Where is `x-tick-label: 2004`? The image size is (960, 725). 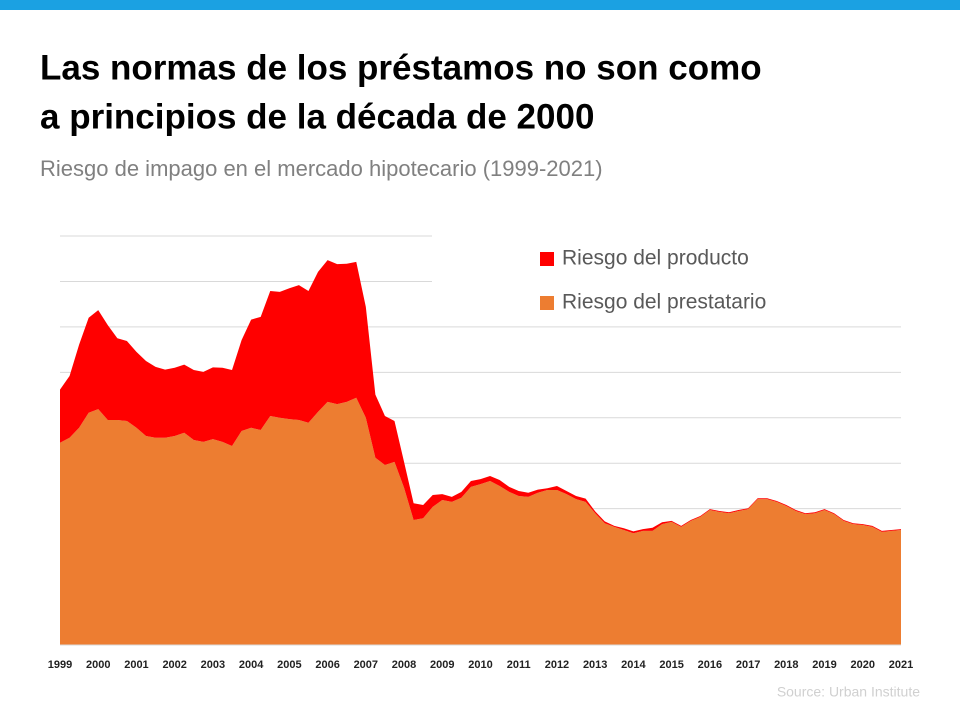 x-tick-label: 2004 is located at coordinates (251, 665).